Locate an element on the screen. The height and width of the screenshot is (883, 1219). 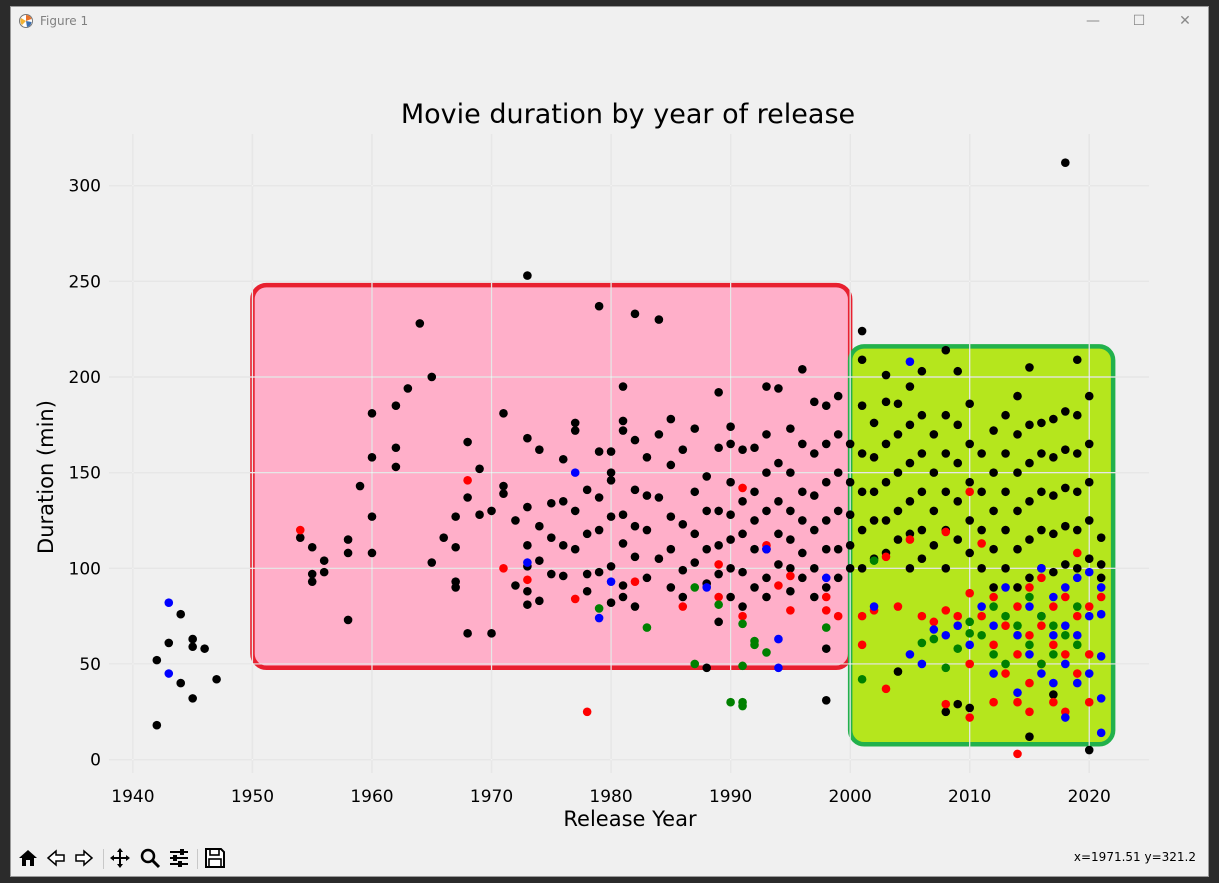
y-axis-label: Duration (min) is located at coordinates (46, 477).